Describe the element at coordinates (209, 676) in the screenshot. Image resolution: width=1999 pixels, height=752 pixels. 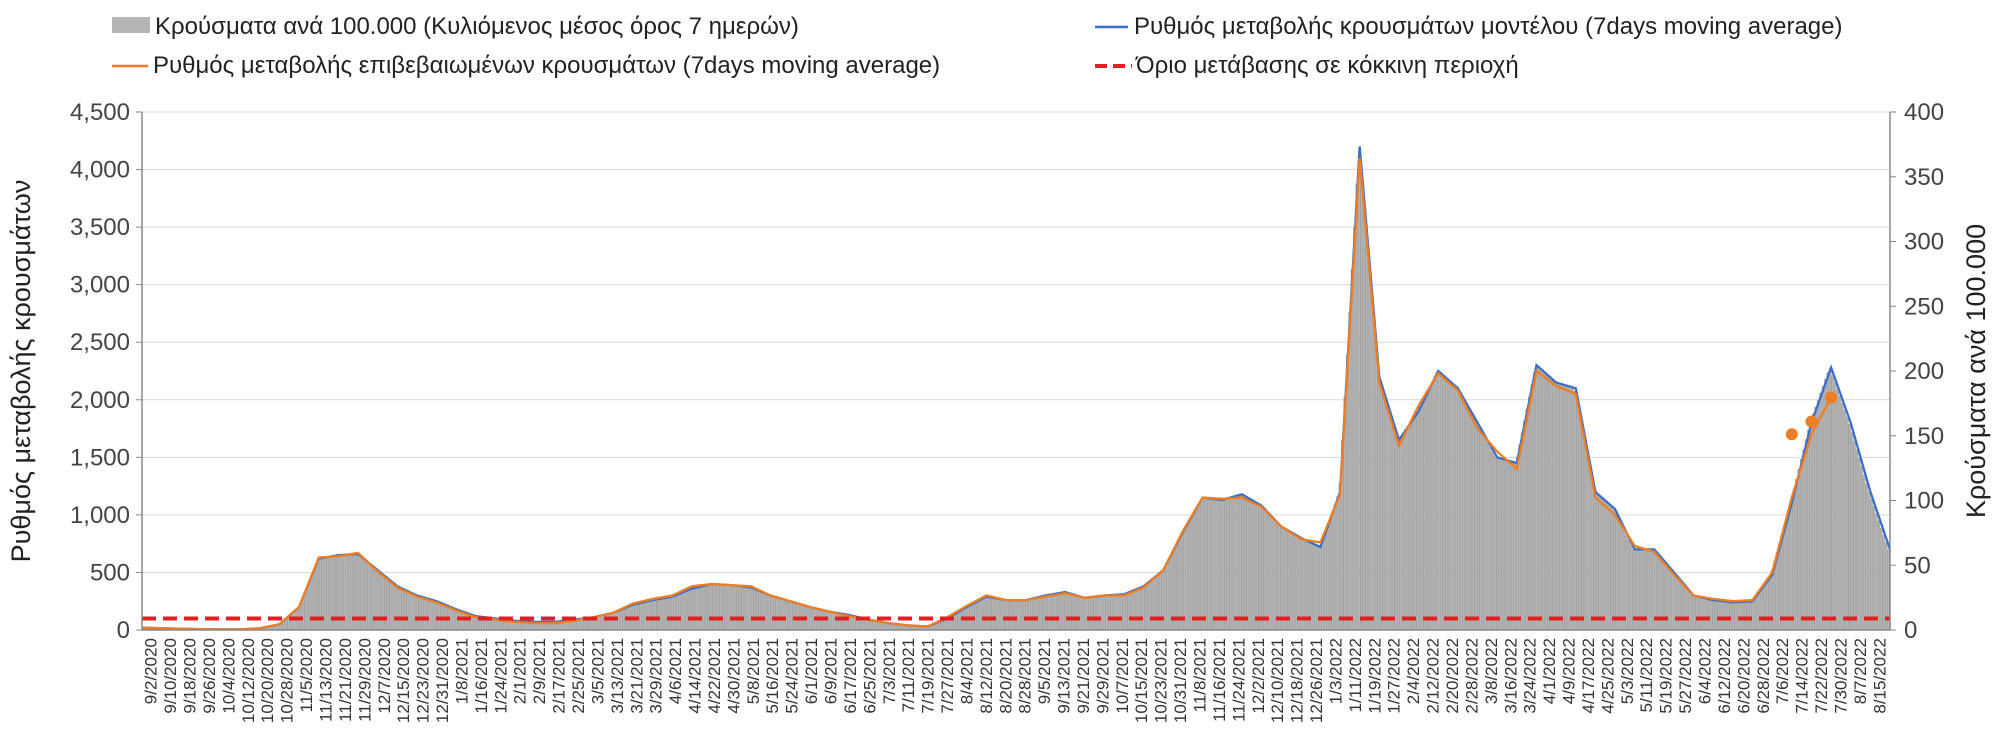
I see `x-tick-label: 9/26/2020` at that location.